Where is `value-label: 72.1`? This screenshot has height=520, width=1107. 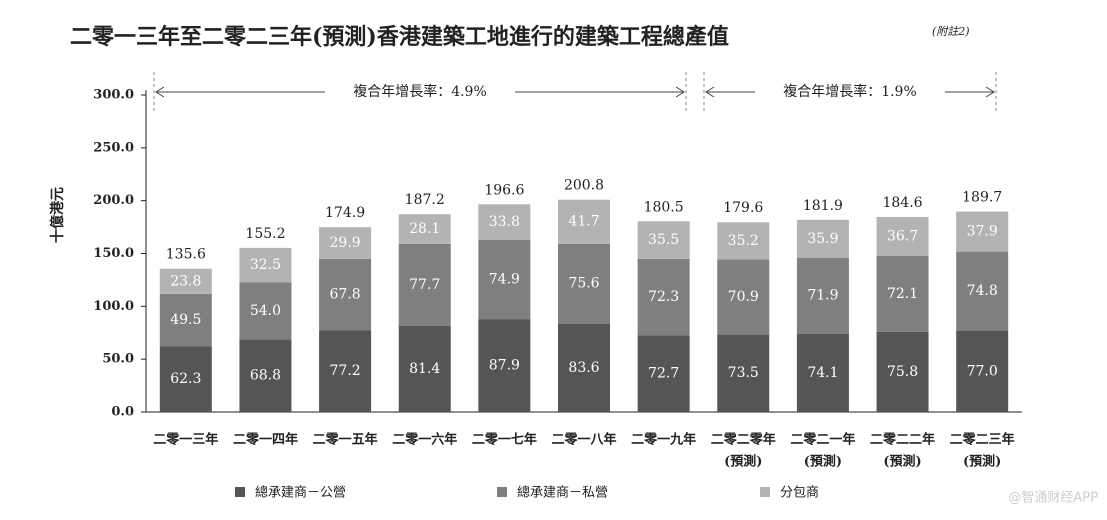
value-label: 72.1 is located at coordinates (902, 294).